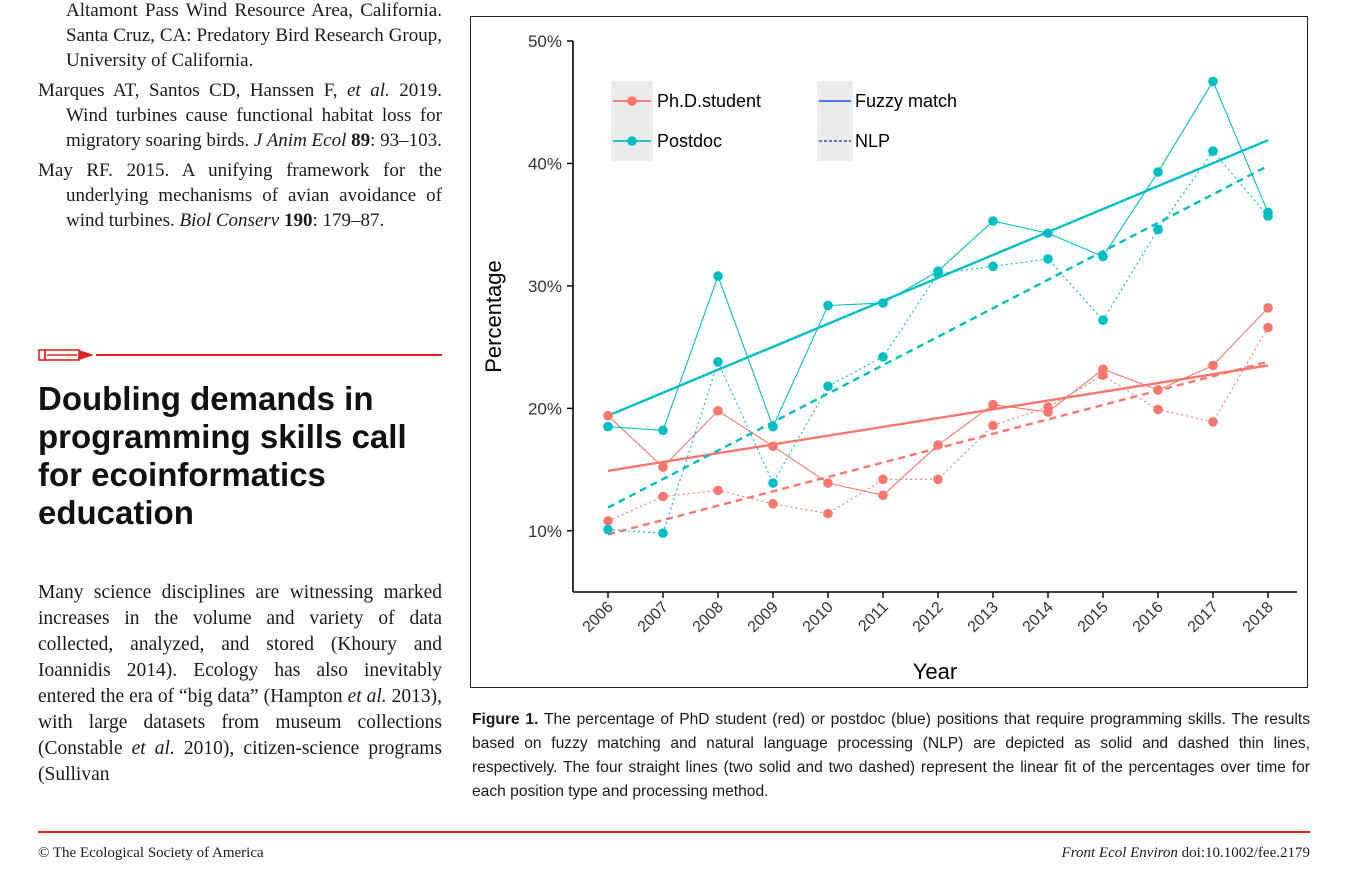  I want to click on x-tick-label: 2009, so click(763, 617).